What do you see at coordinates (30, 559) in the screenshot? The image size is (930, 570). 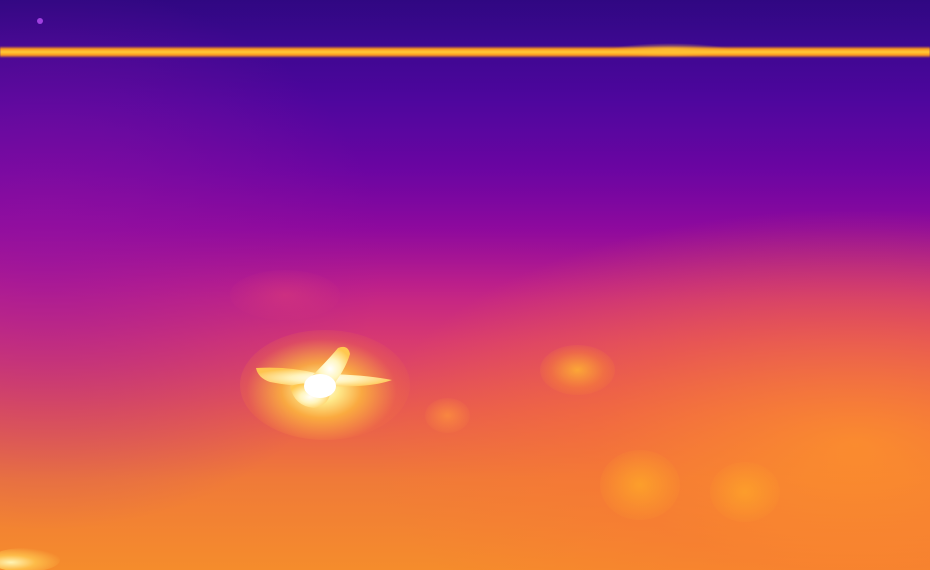 I see `hot-corner-streak` at bounding box center [30, 559].